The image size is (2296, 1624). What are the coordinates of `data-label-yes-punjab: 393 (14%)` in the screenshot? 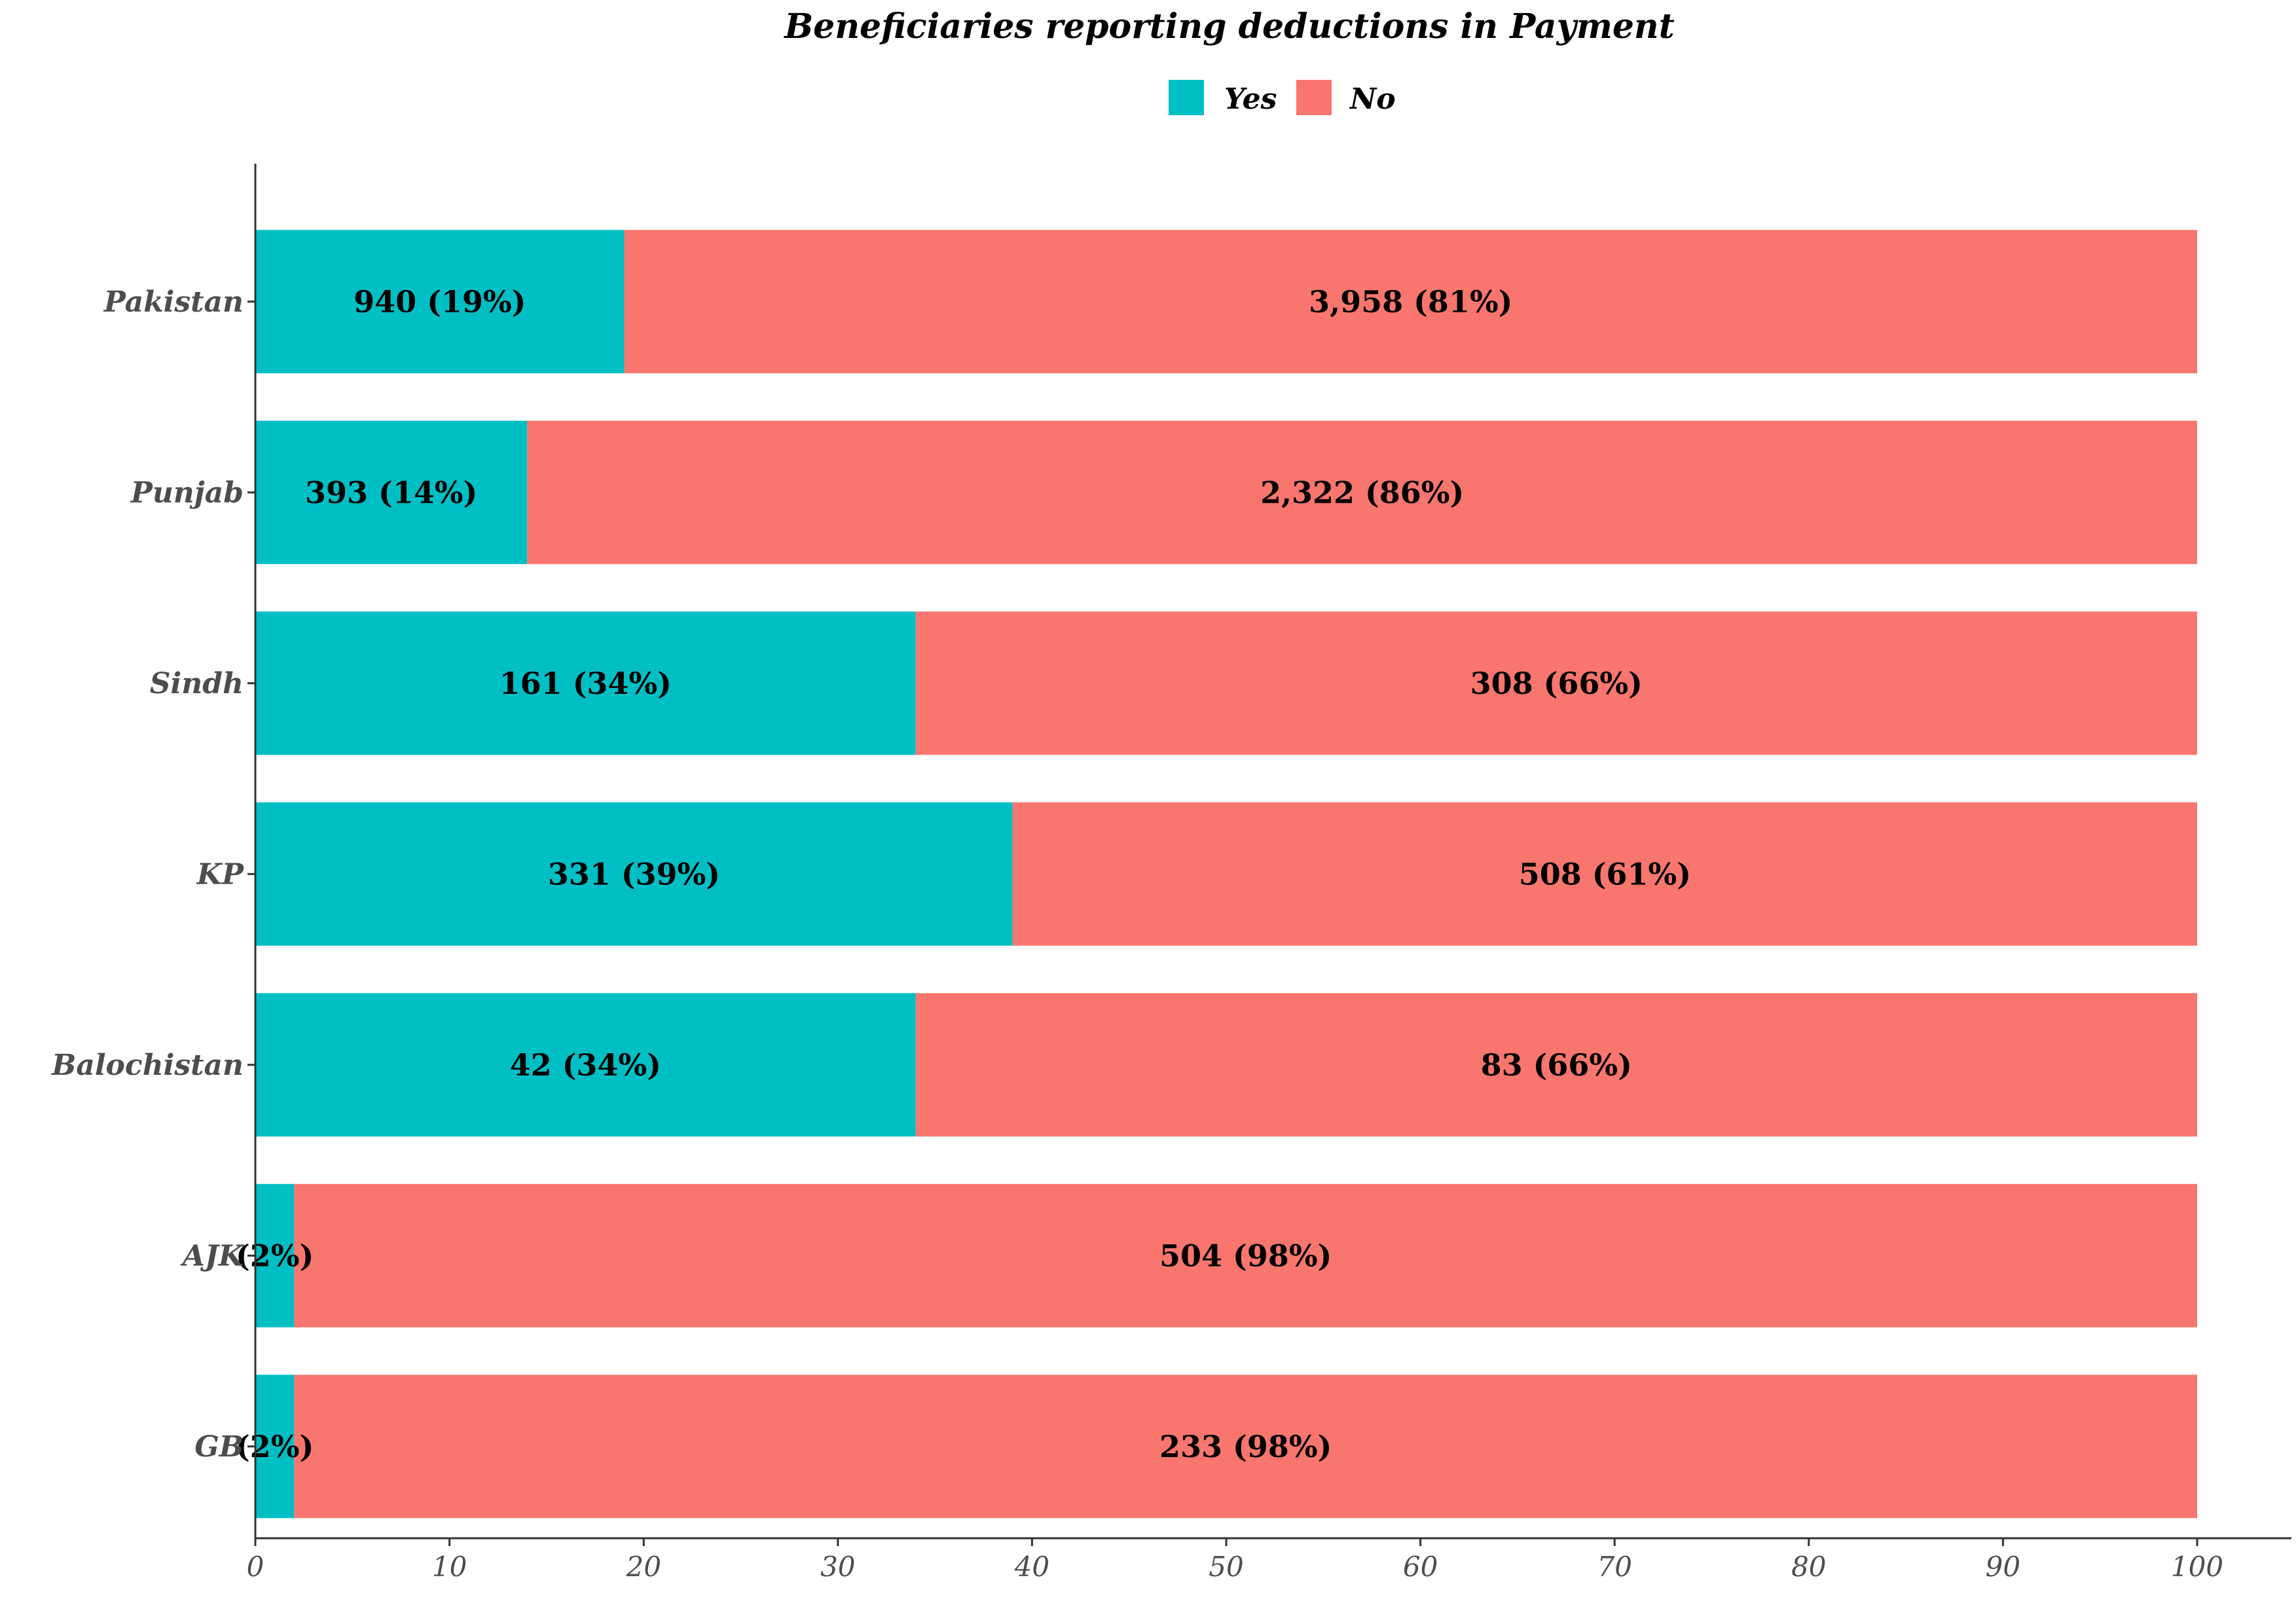 It's located at (391, 493).